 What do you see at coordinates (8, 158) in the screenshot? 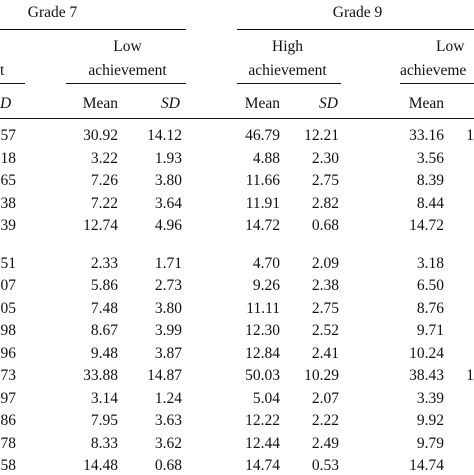
I see `g7-high-sd-cell: 18` at bounding box center [8, 158].